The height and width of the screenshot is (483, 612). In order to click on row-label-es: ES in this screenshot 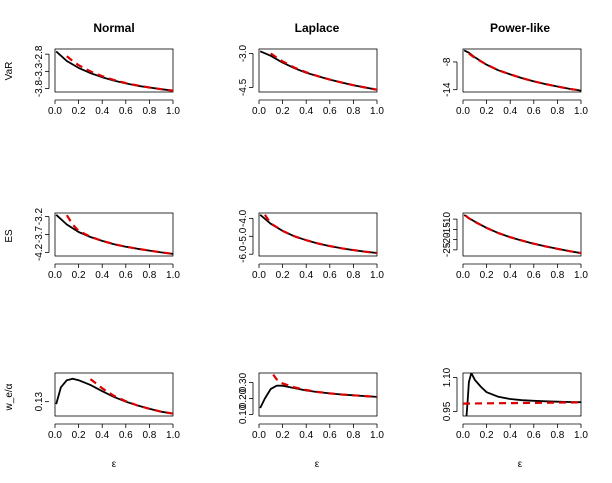, I will do `click(9, 236)`.